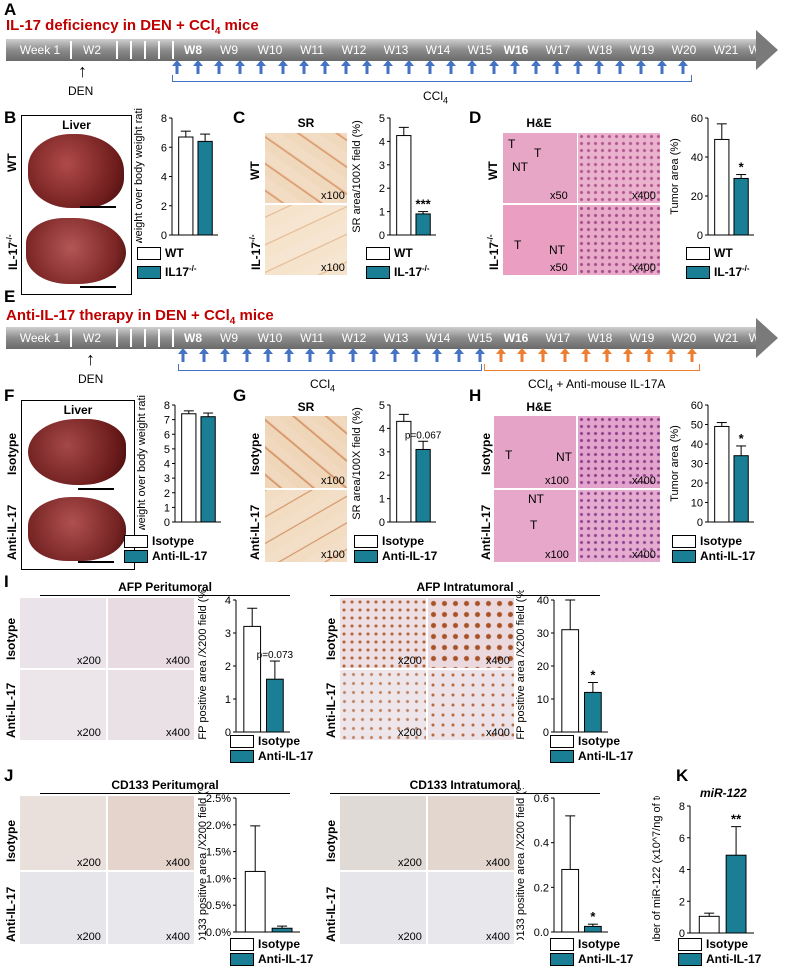 The width and height of the screenshot is (786, 972). I want to click on il17ko-liver-image, so click(76, 251).